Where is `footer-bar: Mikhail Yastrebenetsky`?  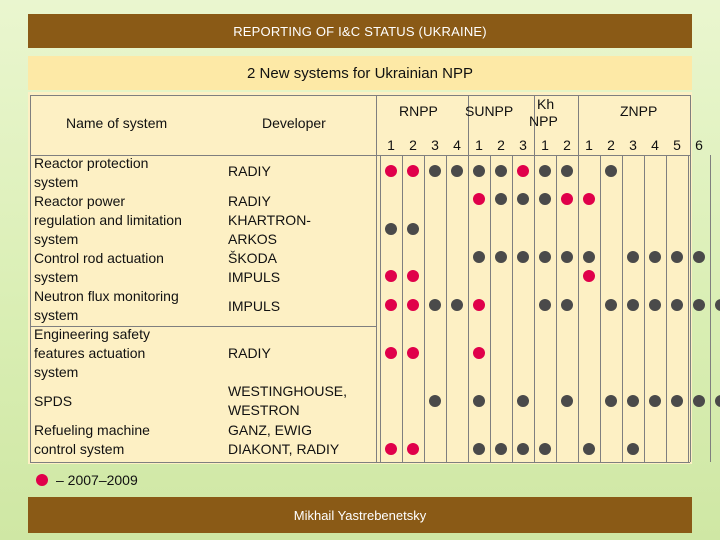
footer-bar: Mikhail Yastrebenetsky is located at coordinates (360, 515).